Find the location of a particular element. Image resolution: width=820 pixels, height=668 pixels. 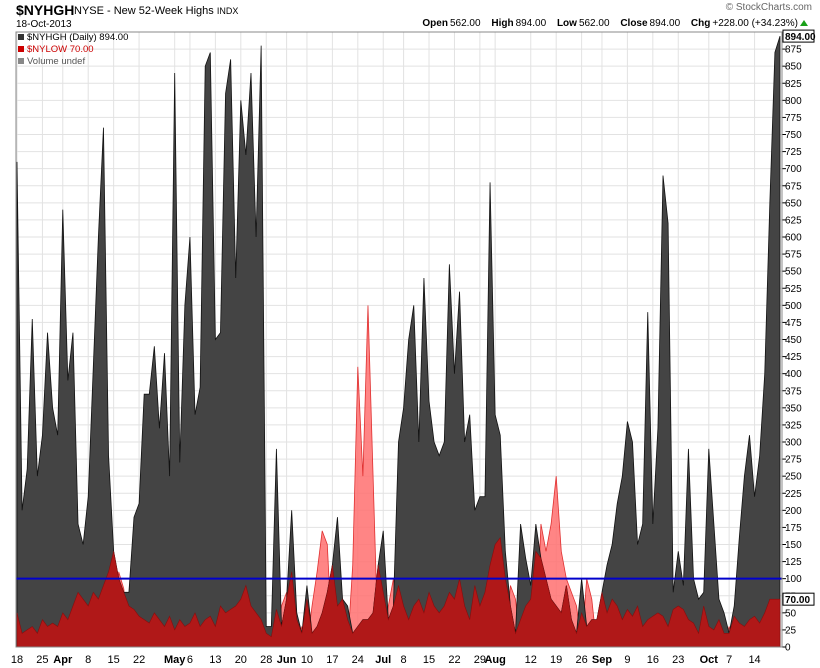

y-tick-label: 600 is located at coordinates (793, 238).